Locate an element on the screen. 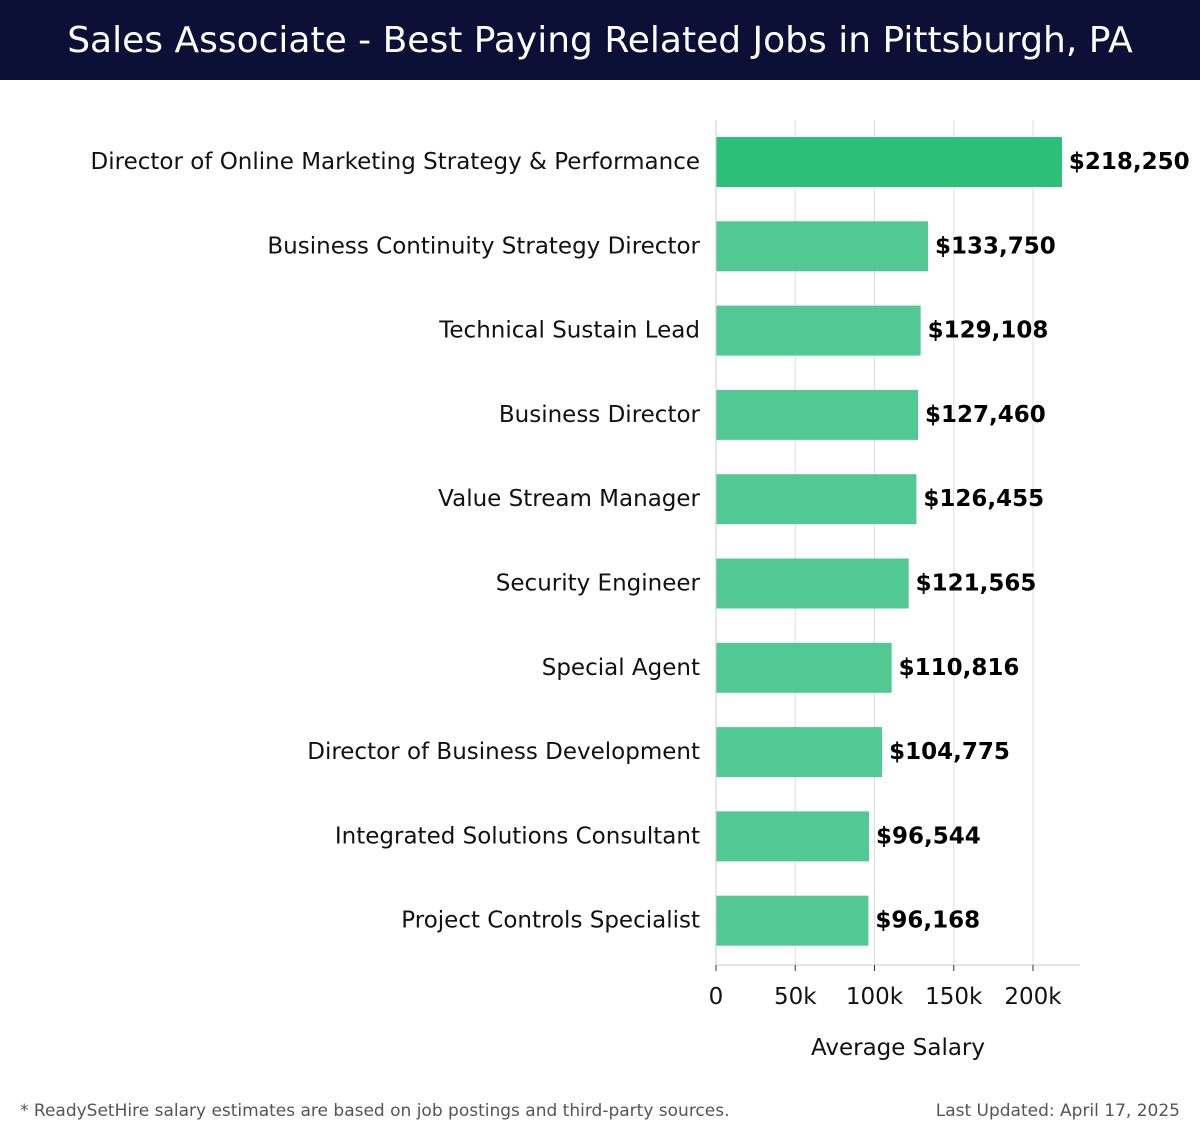  value-label-3: $127,460 is located at coordinates (985, 415).